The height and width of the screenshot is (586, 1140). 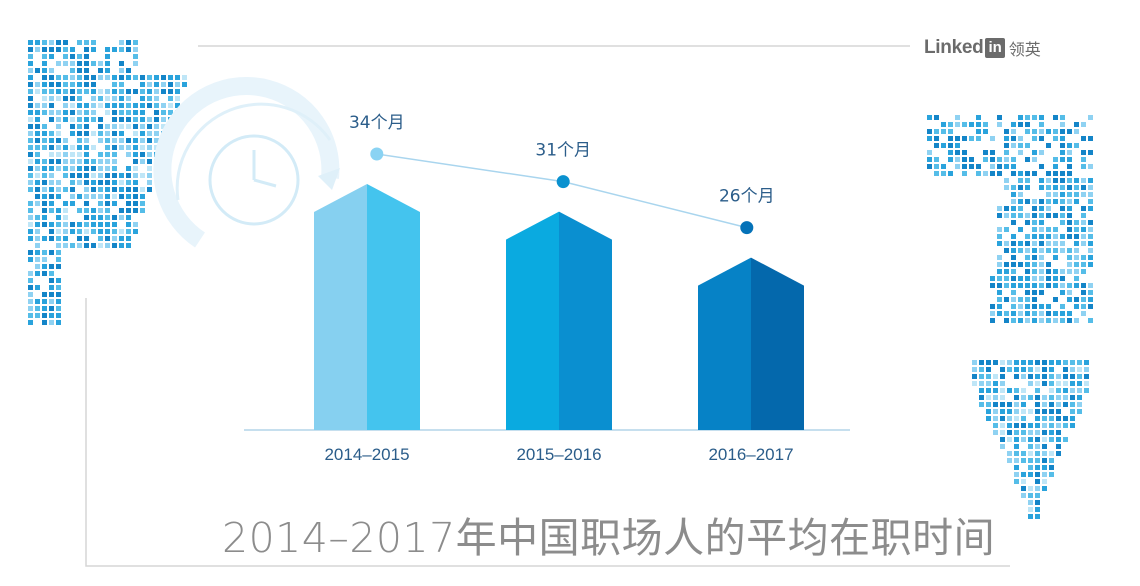 What do you see at coordinates (558, 454) in the screenshot?
I see `x-tick-label: 2015–2016` at bounding box center [558, 454].